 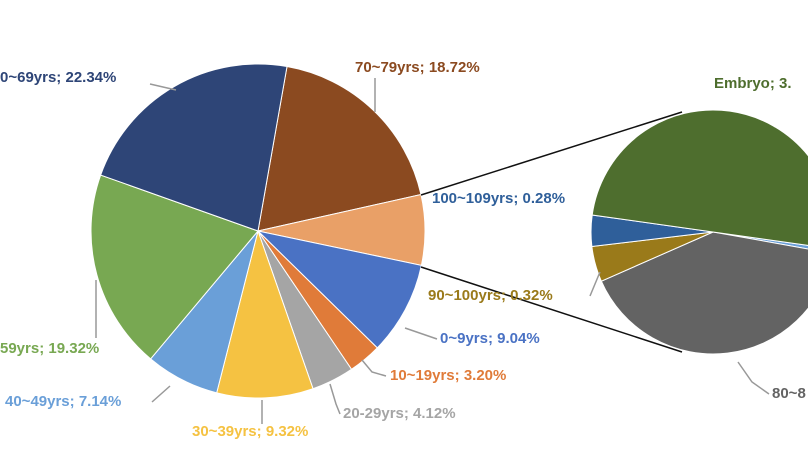 I want to click on data-label: 10~19yrs; 3.20%, so click(x=448, y=375).